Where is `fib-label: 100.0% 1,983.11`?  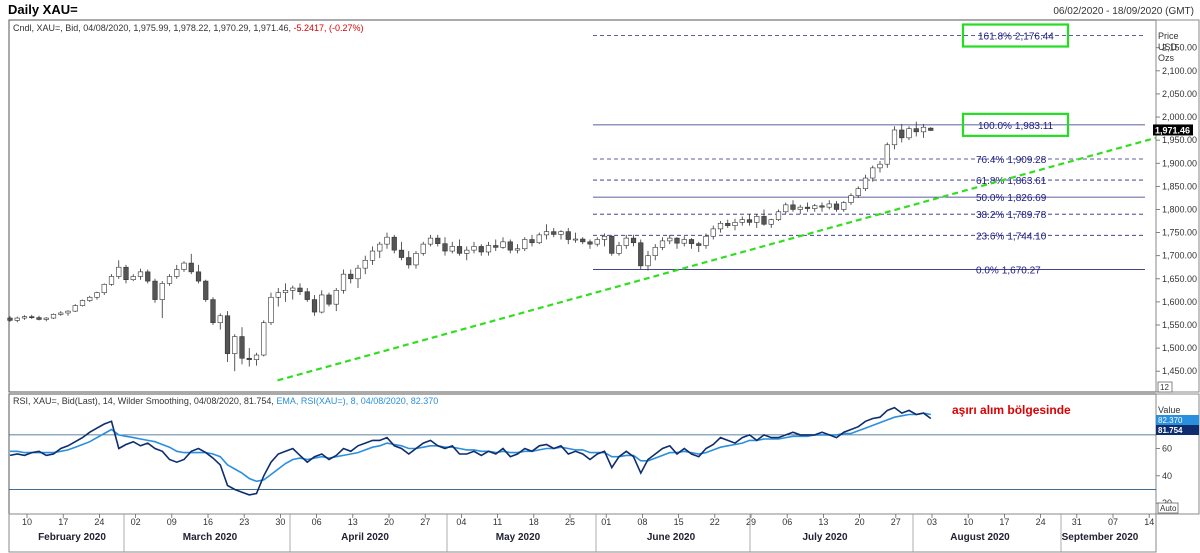
fib-label: 100.0% 1,983.11 is located at coordinates (1016, 126).